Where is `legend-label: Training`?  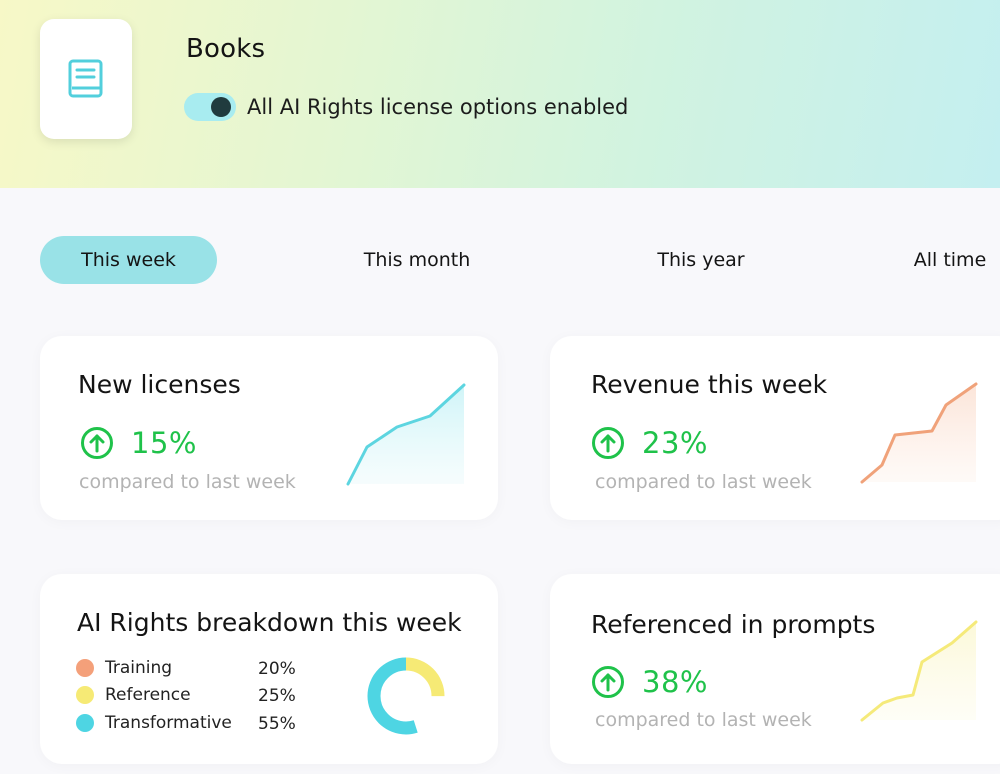 legend-label: Training is located at coordinates (139, 668).